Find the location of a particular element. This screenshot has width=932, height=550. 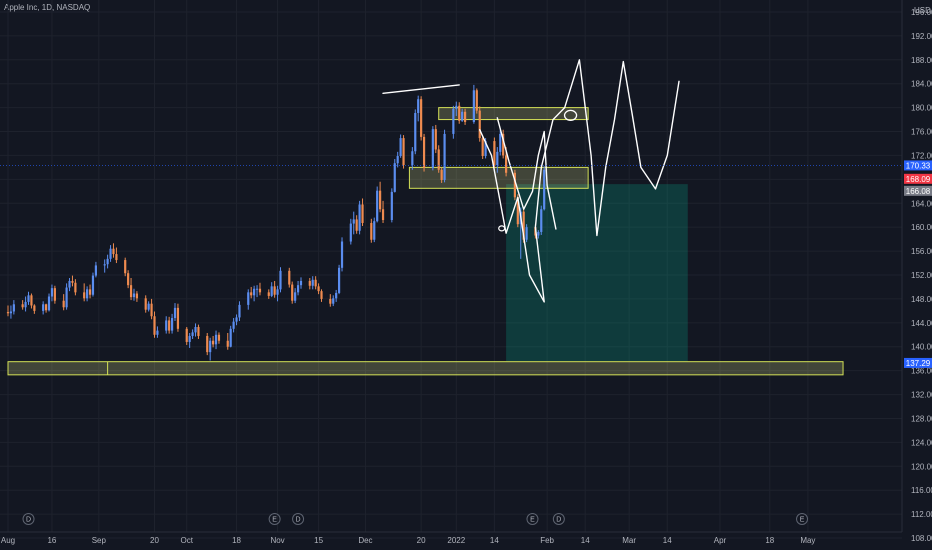

price-tag-bg is located at coordinates (918, 178).